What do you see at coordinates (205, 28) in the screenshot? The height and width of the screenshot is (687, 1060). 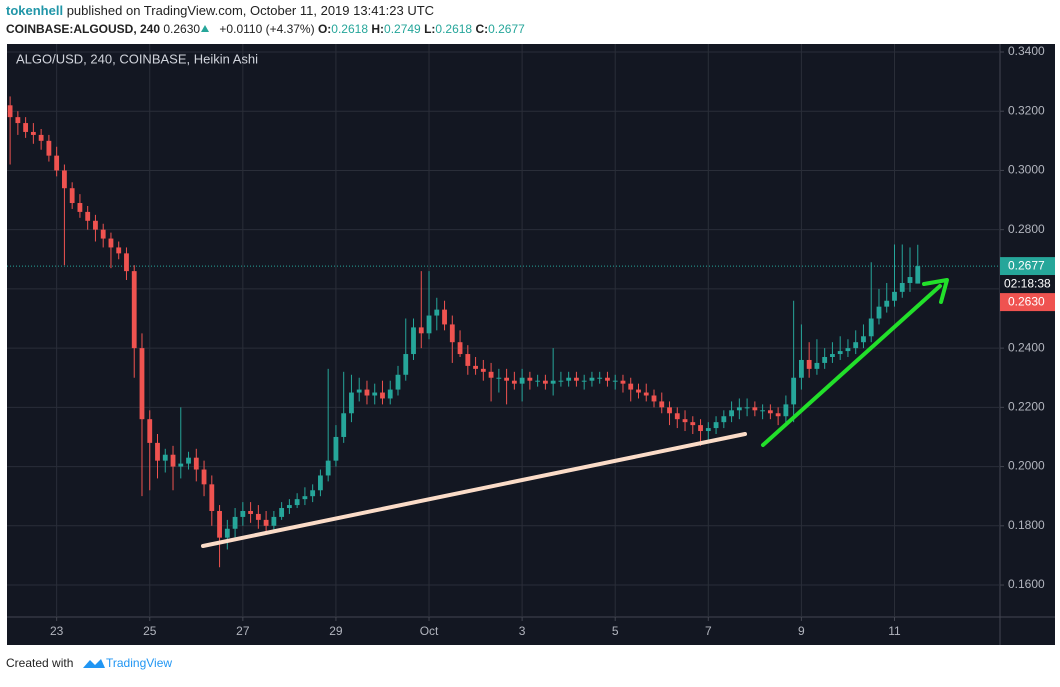 I see `up-icon` at bounding box center [205, 28].